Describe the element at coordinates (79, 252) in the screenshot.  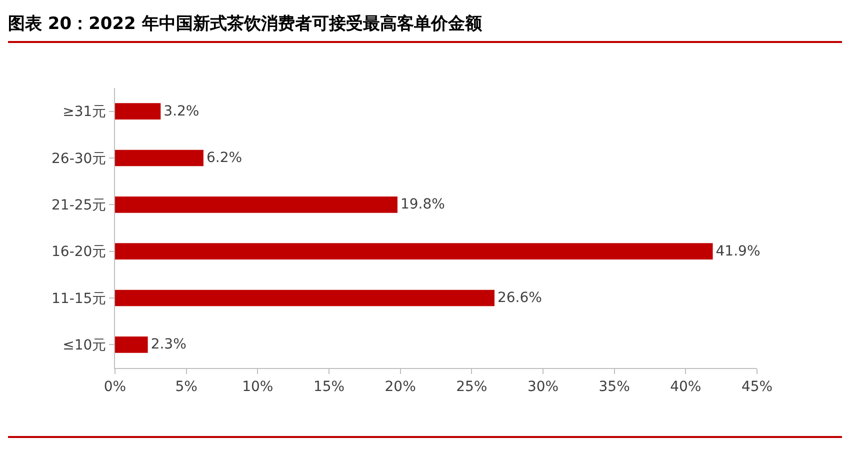
I see `y-tick-label: 16-20元` at that location.